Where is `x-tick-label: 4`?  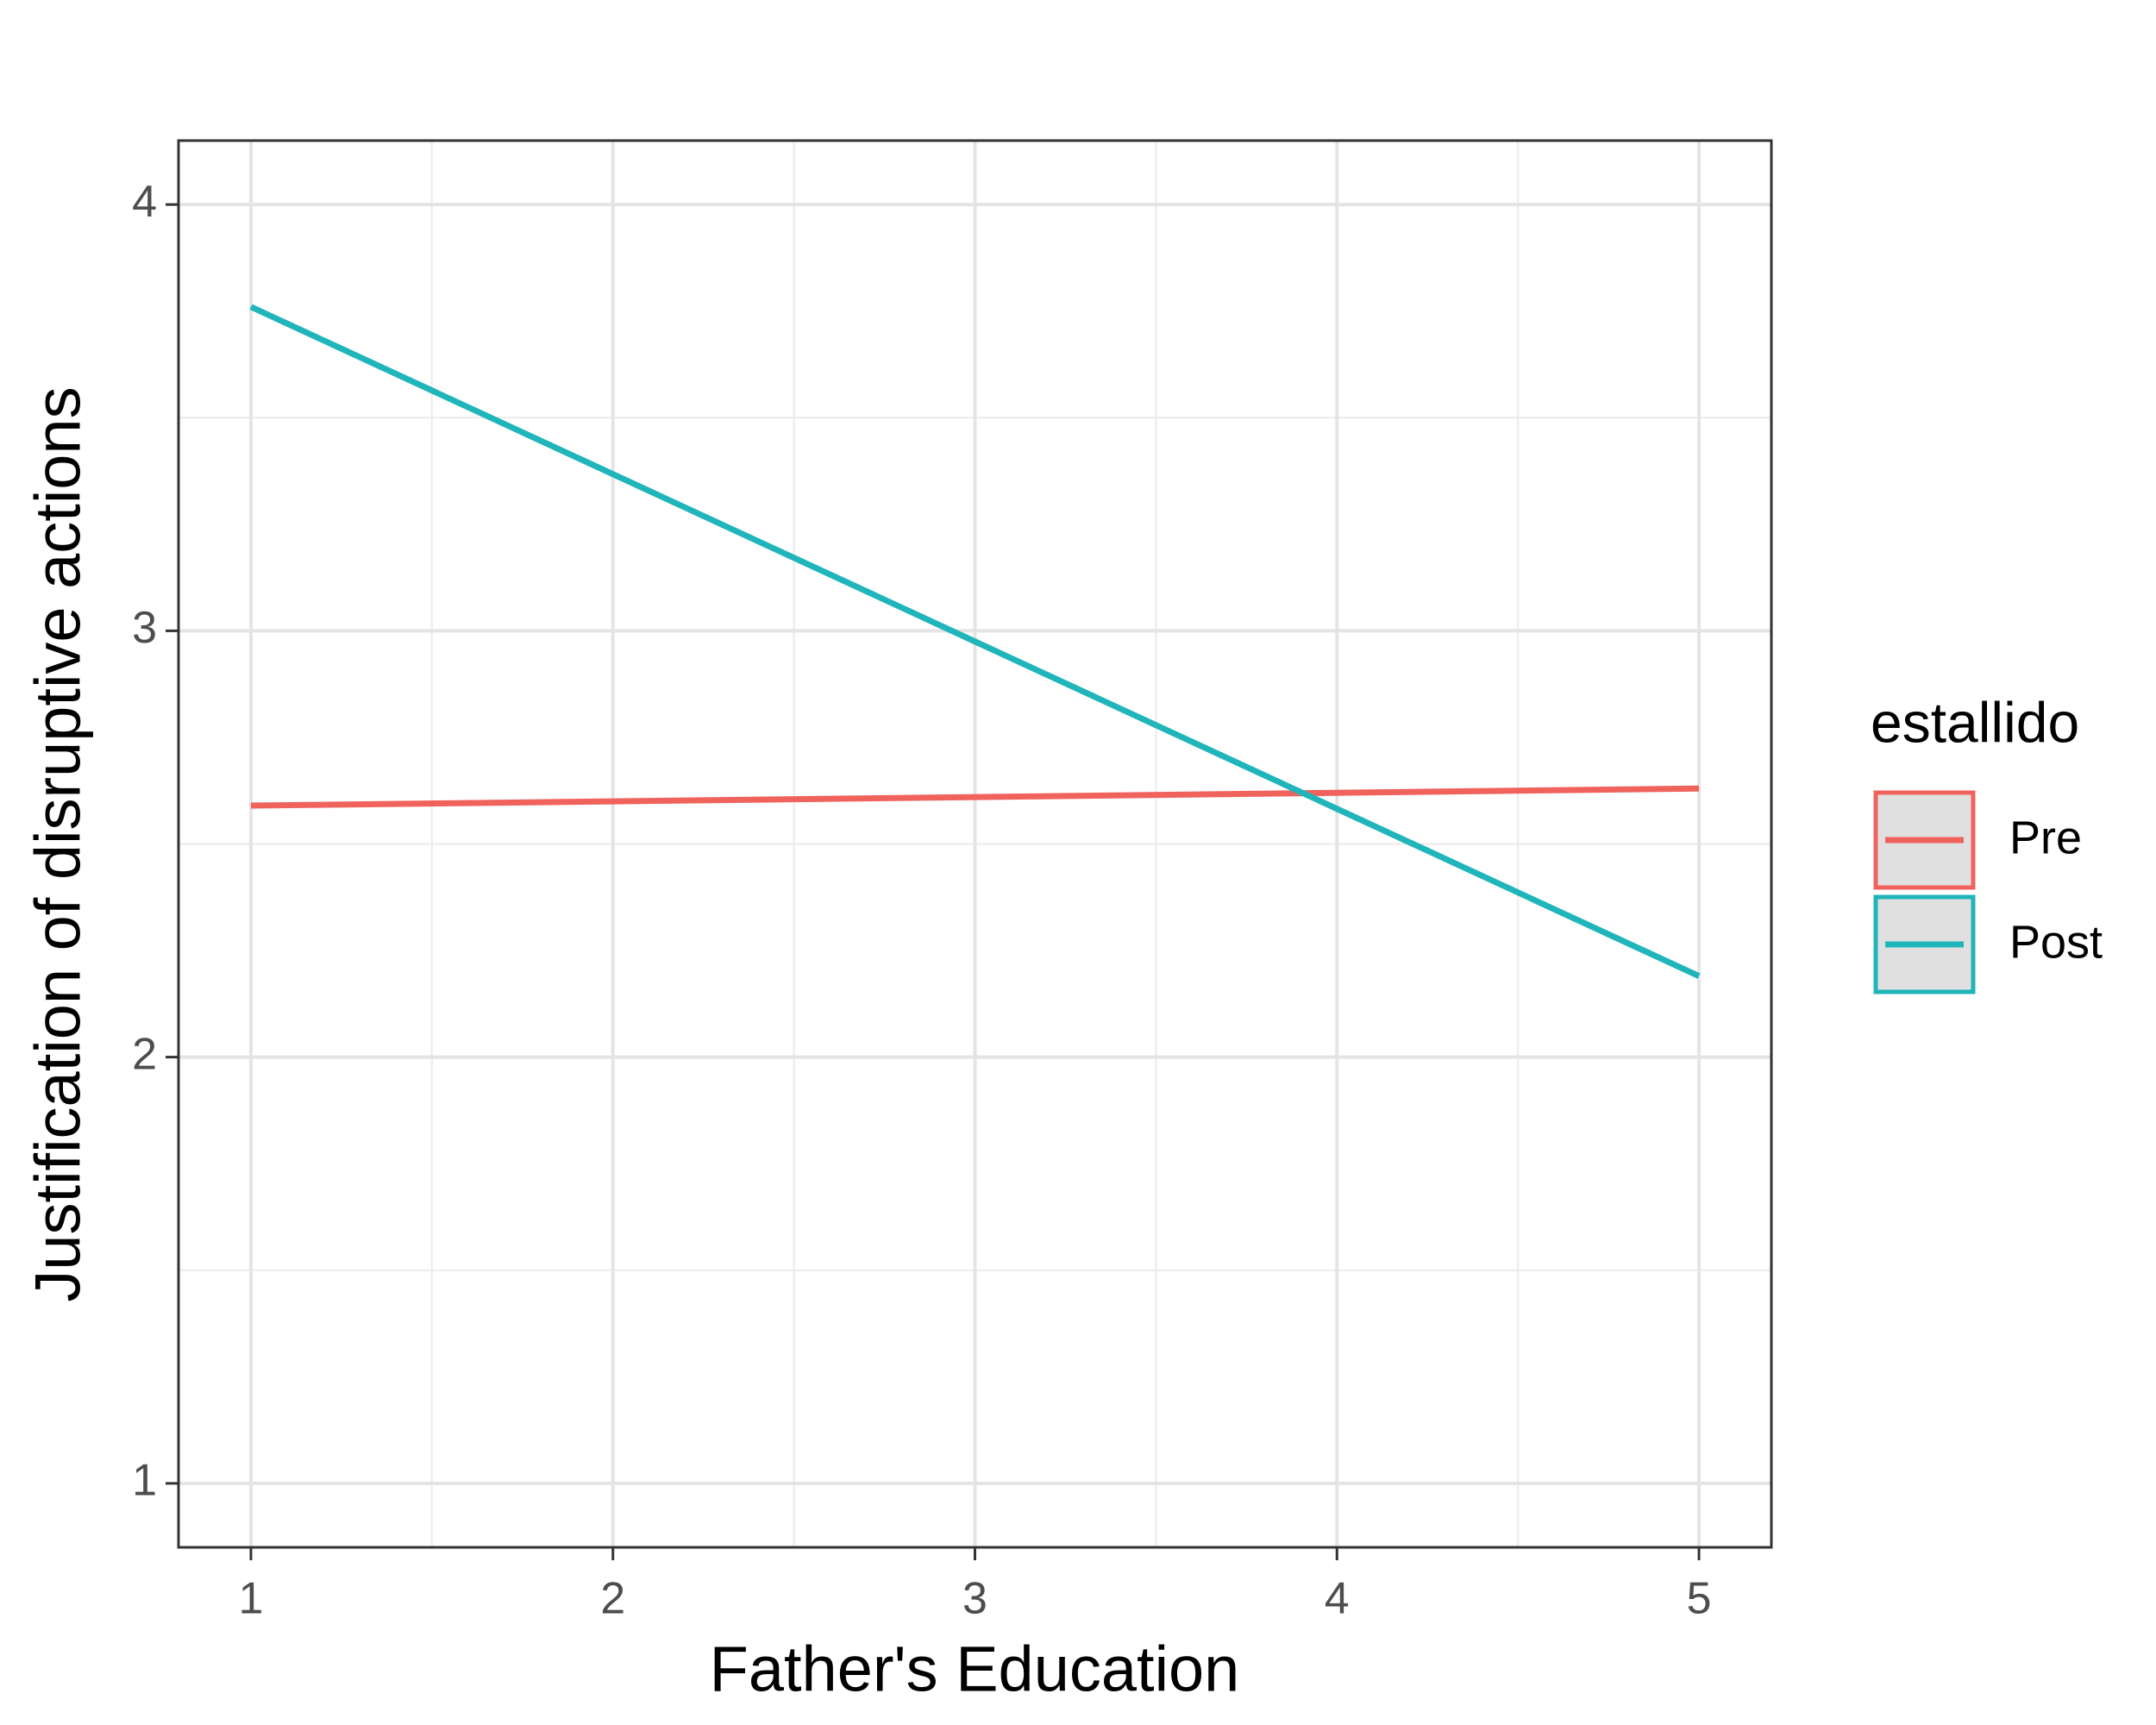
x-tick-label: 4 is located at coordinates (1337, 1599).